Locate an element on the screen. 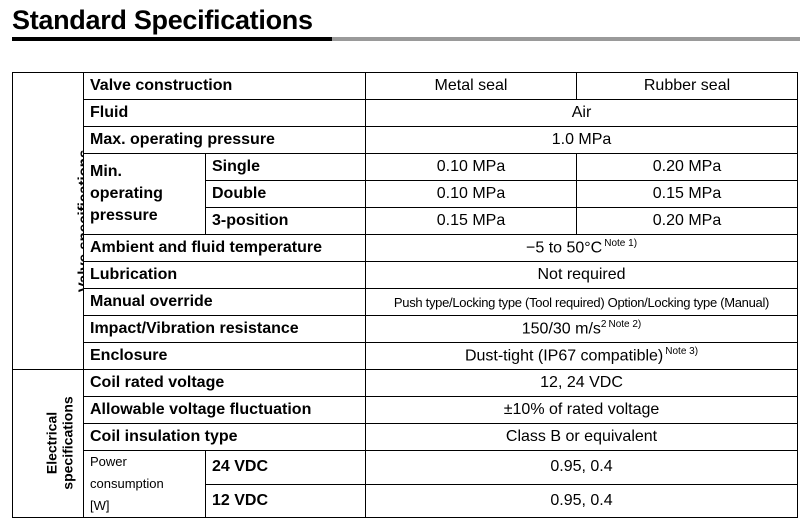  table-row: 3-position 0.15 MPa 0.20 MPa is located at coordinates (406, 221).